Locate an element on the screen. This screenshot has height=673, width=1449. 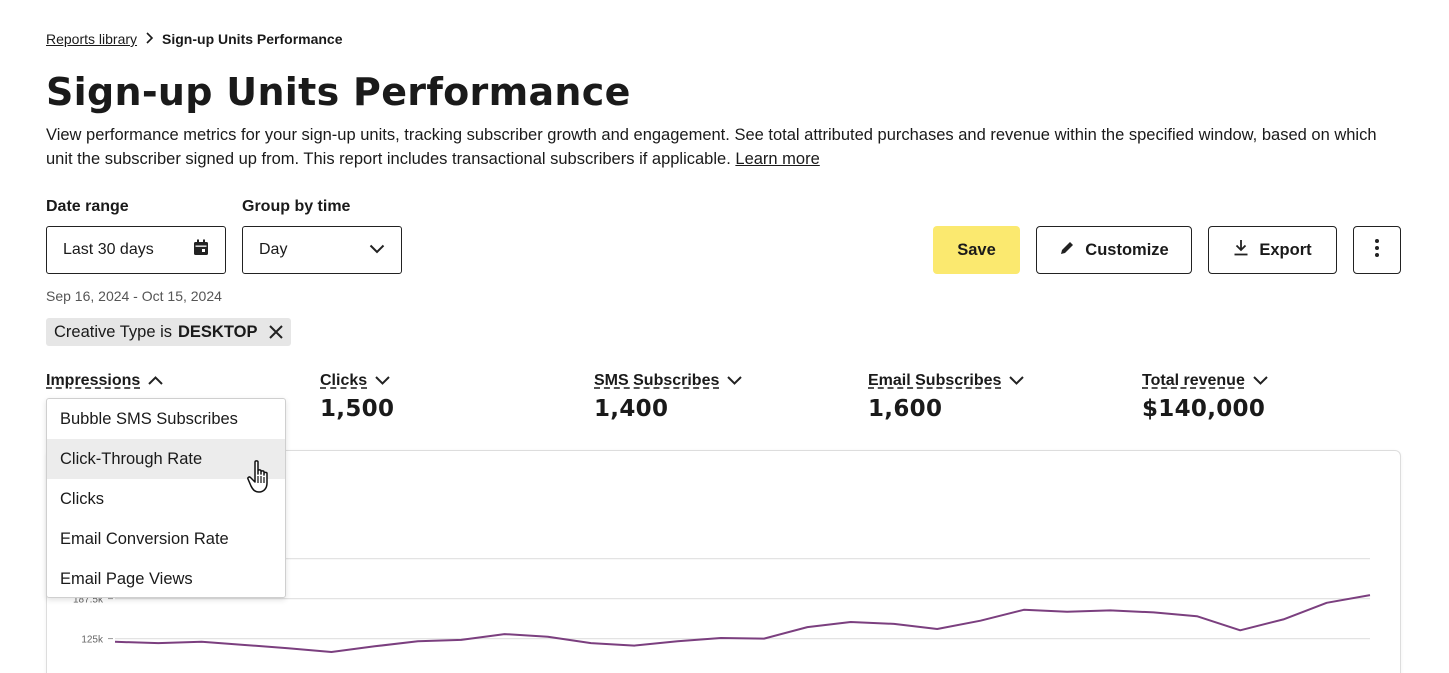
metric-selector-email-subscribes: Email Subscribes is located at coordinates (946, 381).